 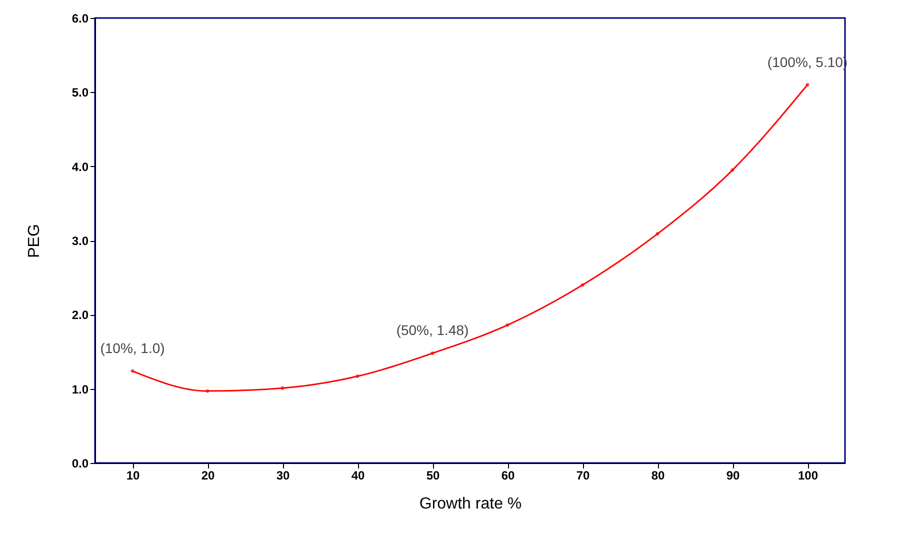 I want to click on y-tick-label: 0.0, so click(x=80, y=463).